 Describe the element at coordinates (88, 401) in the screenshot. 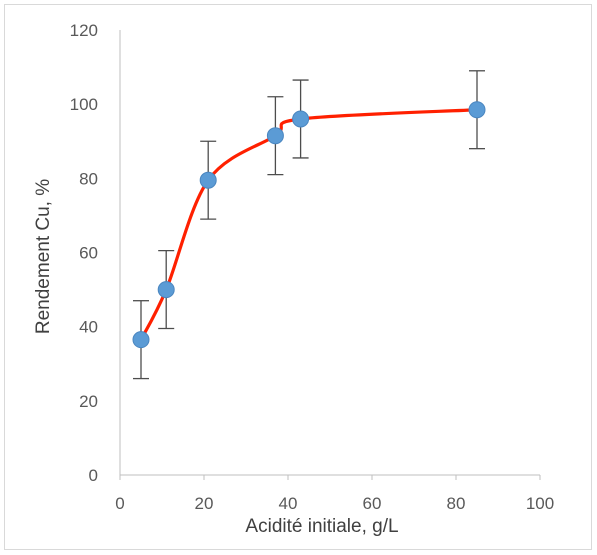

I see `y-tick-label: 20` at that location.